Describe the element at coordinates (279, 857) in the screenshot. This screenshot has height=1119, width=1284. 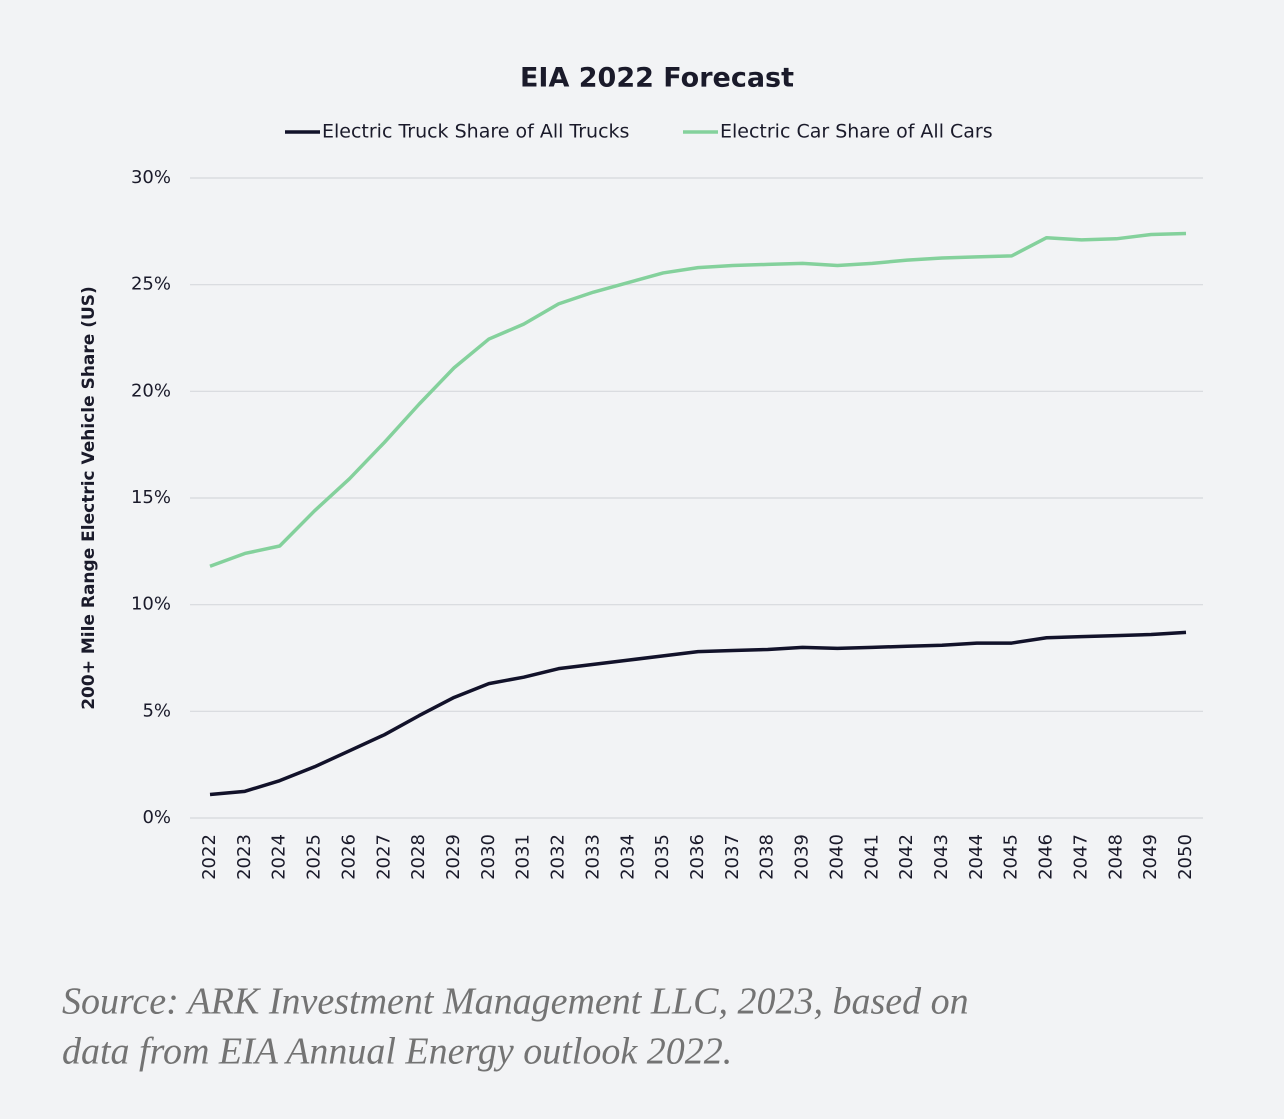
I see `x-tick-label: 2024` at that location.